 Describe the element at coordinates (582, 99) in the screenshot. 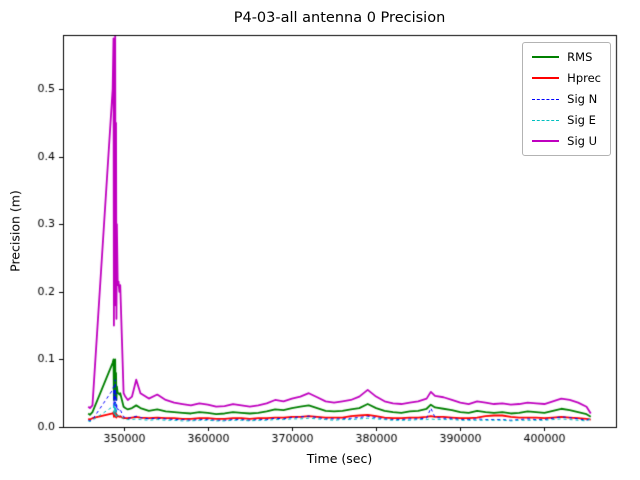

I see `legend-label: Sig N` at that location.